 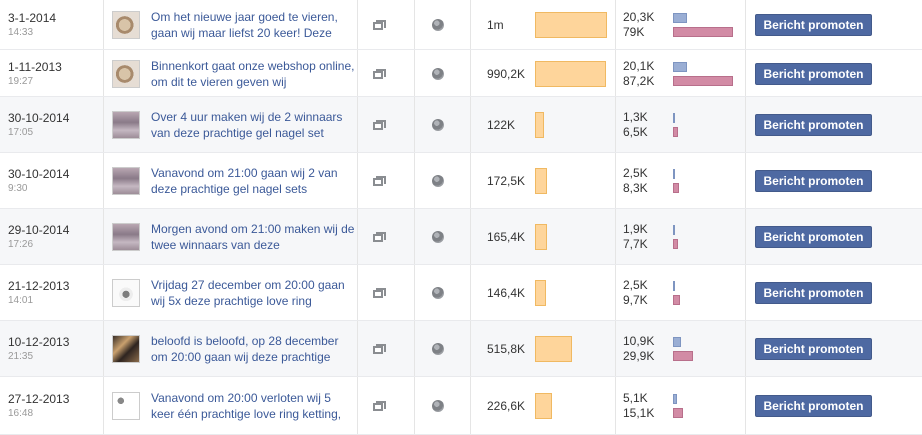 I want to click on post-time: 16:48, so click(x=21, y=413).